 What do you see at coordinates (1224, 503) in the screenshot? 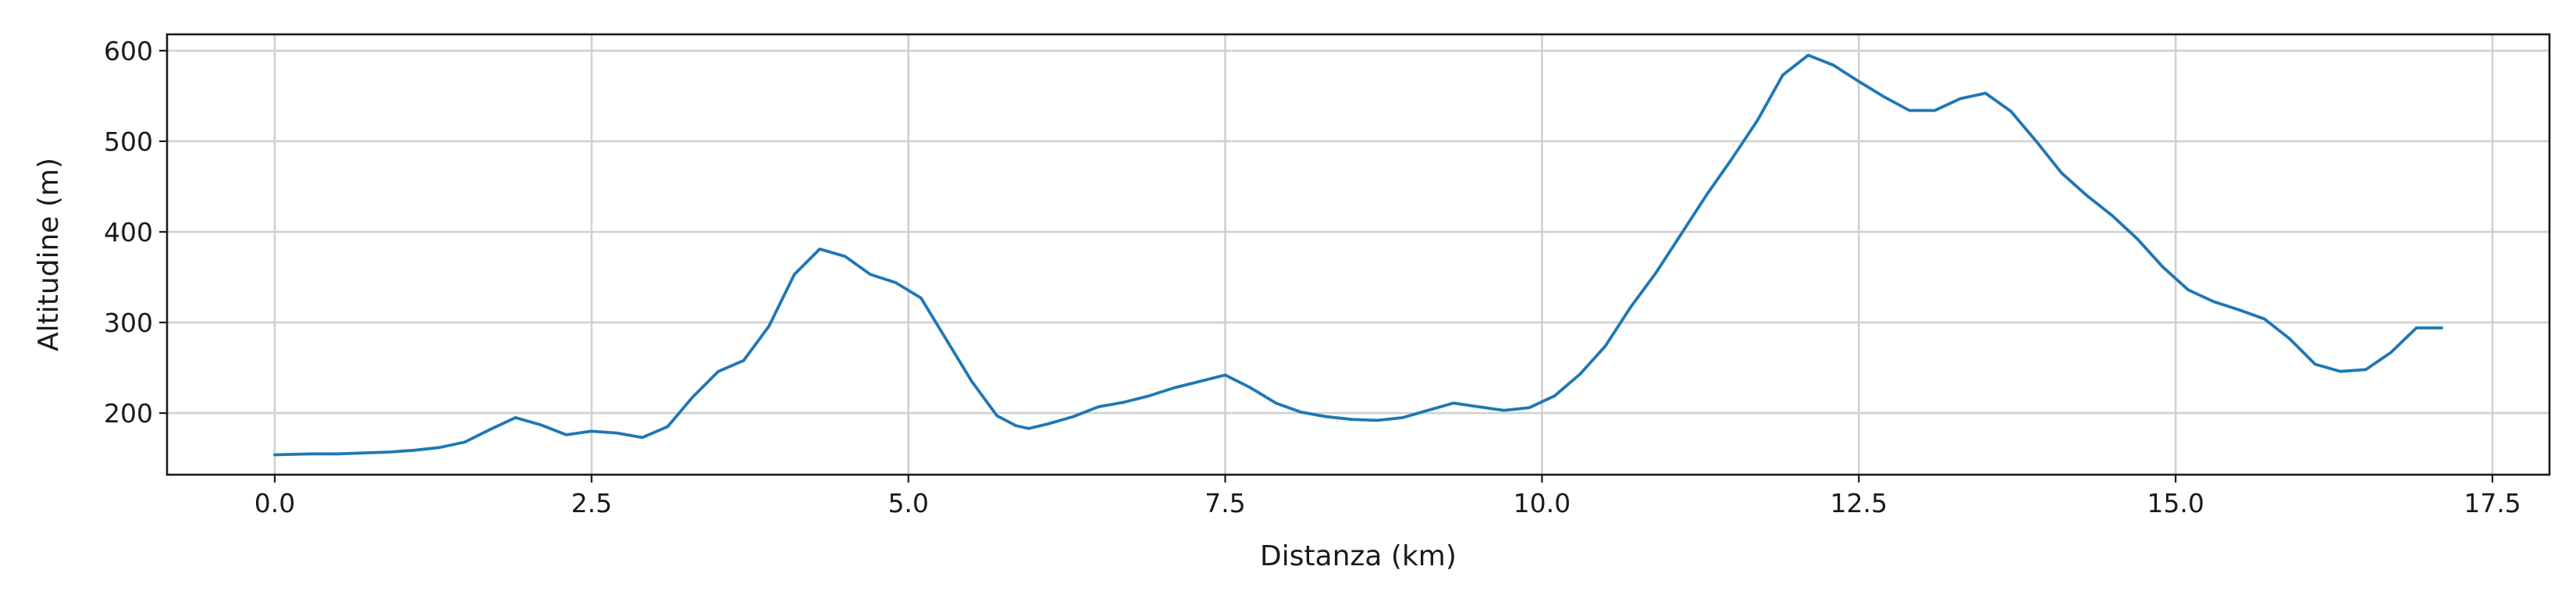
I see `x-tick-label: 7.5` at bounding box center [1224, 503].